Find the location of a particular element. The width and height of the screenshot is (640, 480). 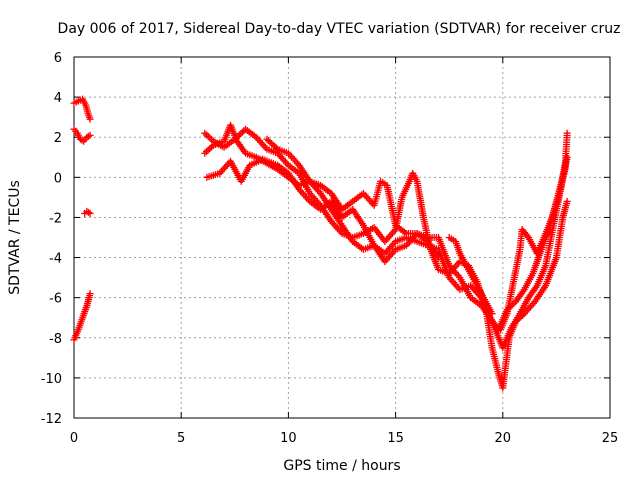

y-tick-label: -10 is located at coordinates (51, 379).